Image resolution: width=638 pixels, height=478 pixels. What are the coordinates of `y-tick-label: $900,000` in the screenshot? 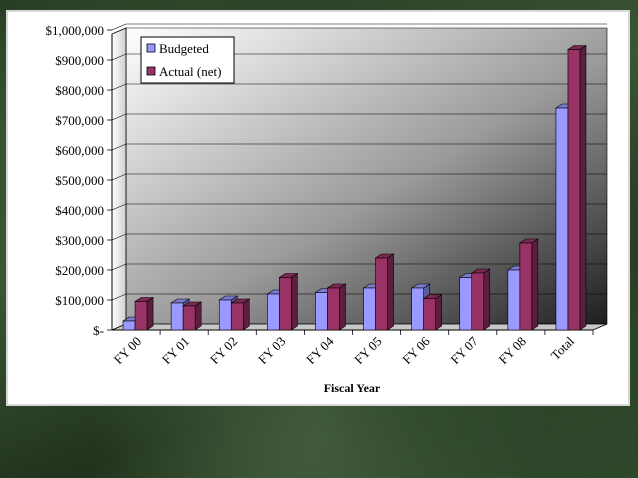 It's located at (79, 60).